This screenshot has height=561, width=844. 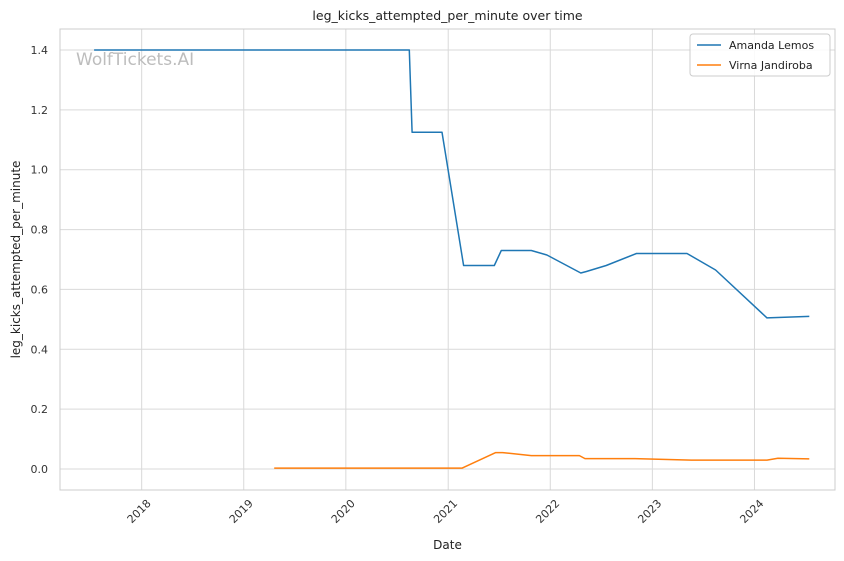 I want to click on x-tick-labels: 2018 2019 2020 2021 2022 2023 2024, so click(x=446, y=511).